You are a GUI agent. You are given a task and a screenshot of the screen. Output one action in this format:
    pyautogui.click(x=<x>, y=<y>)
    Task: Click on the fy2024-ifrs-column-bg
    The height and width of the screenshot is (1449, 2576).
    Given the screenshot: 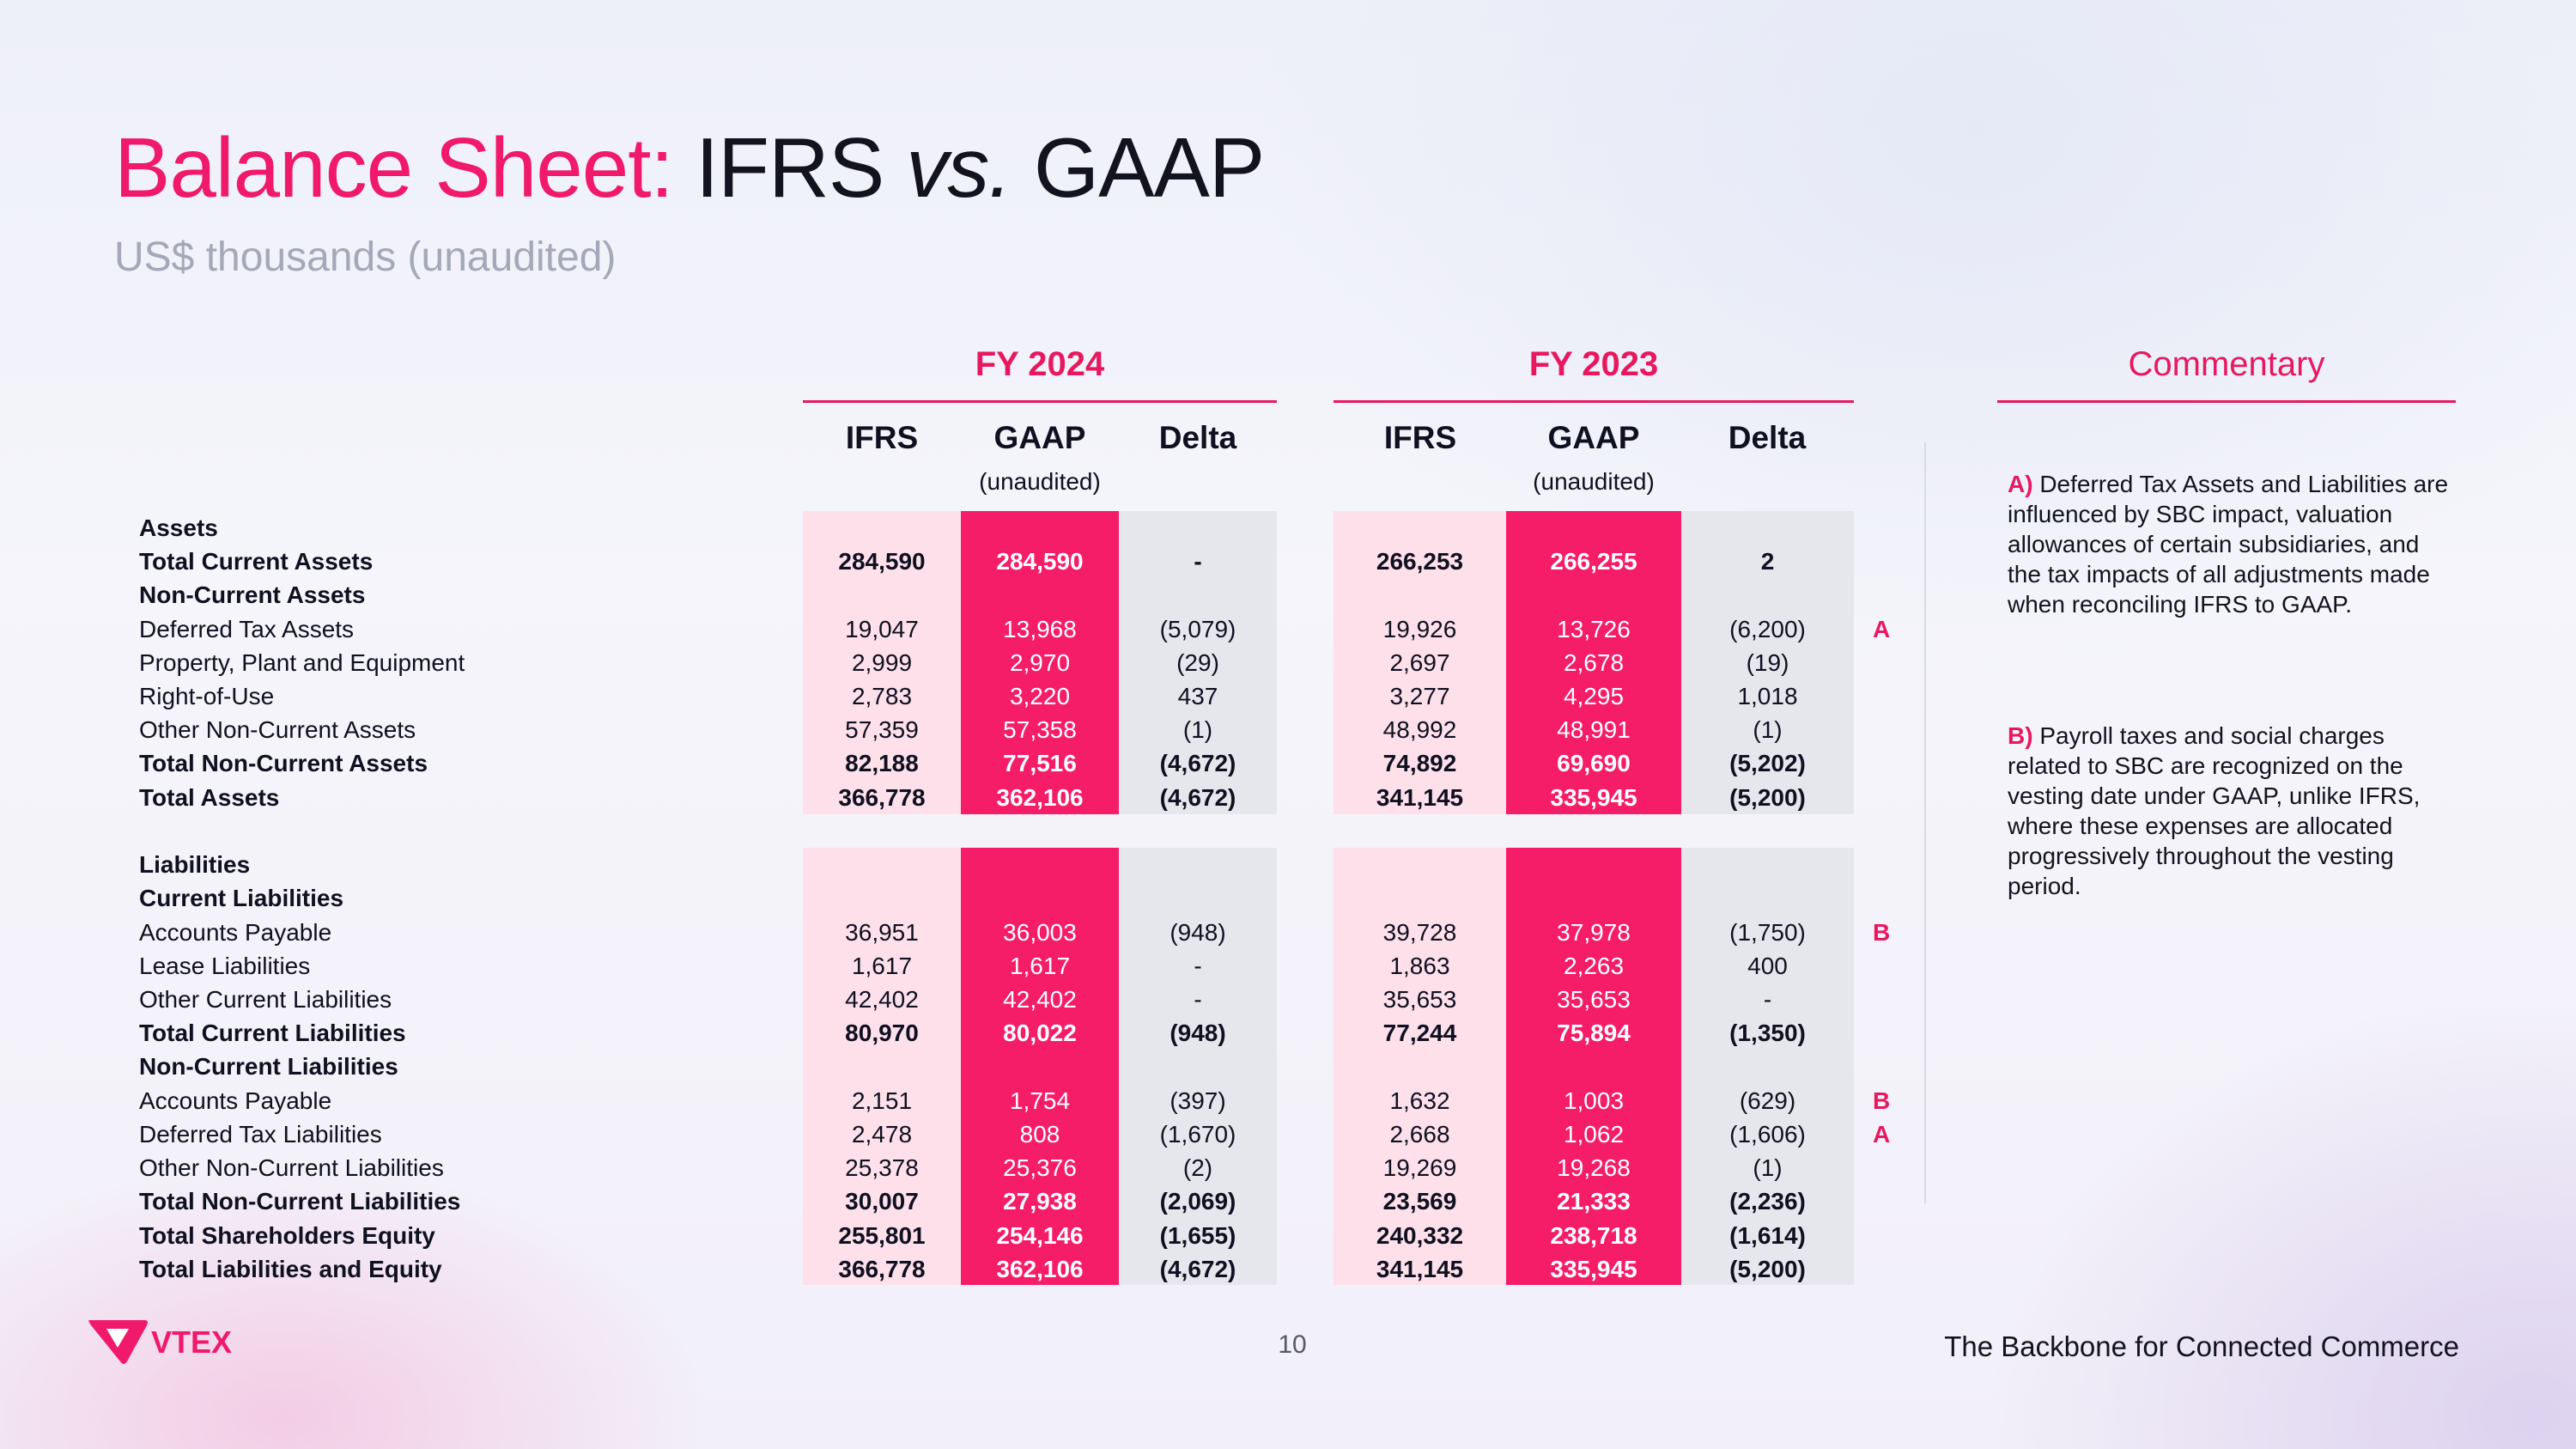 What is the action you would take?
    pyautogui.click(x=882, y=662)
    